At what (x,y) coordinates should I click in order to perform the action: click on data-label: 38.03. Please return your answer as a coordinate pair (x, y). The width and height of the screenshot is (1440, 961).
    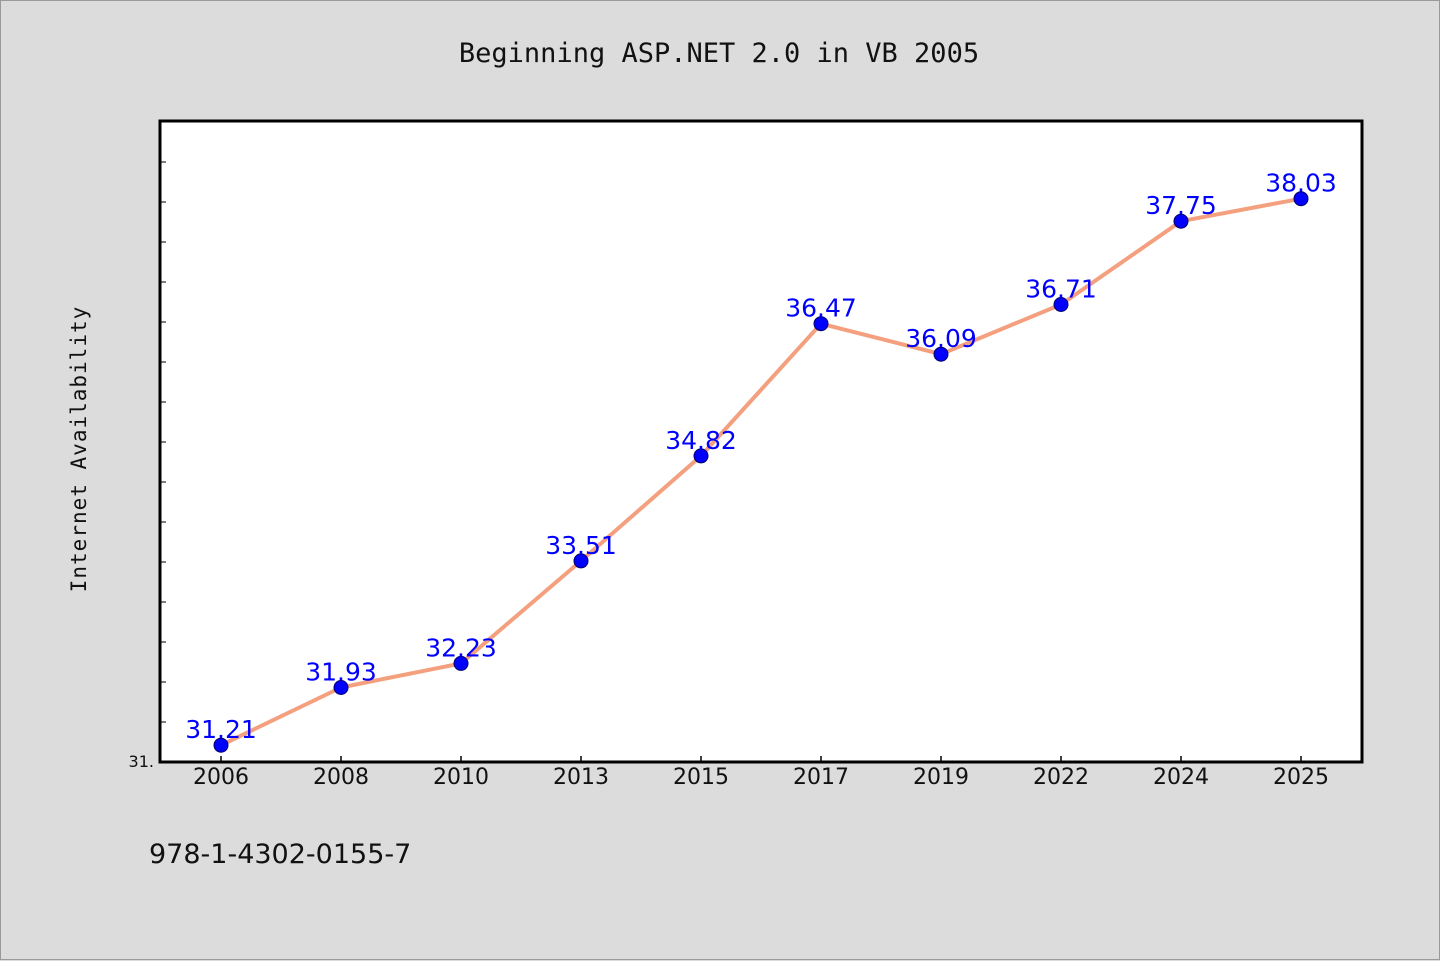
    Looking at the image, I should click on (1301, 183).